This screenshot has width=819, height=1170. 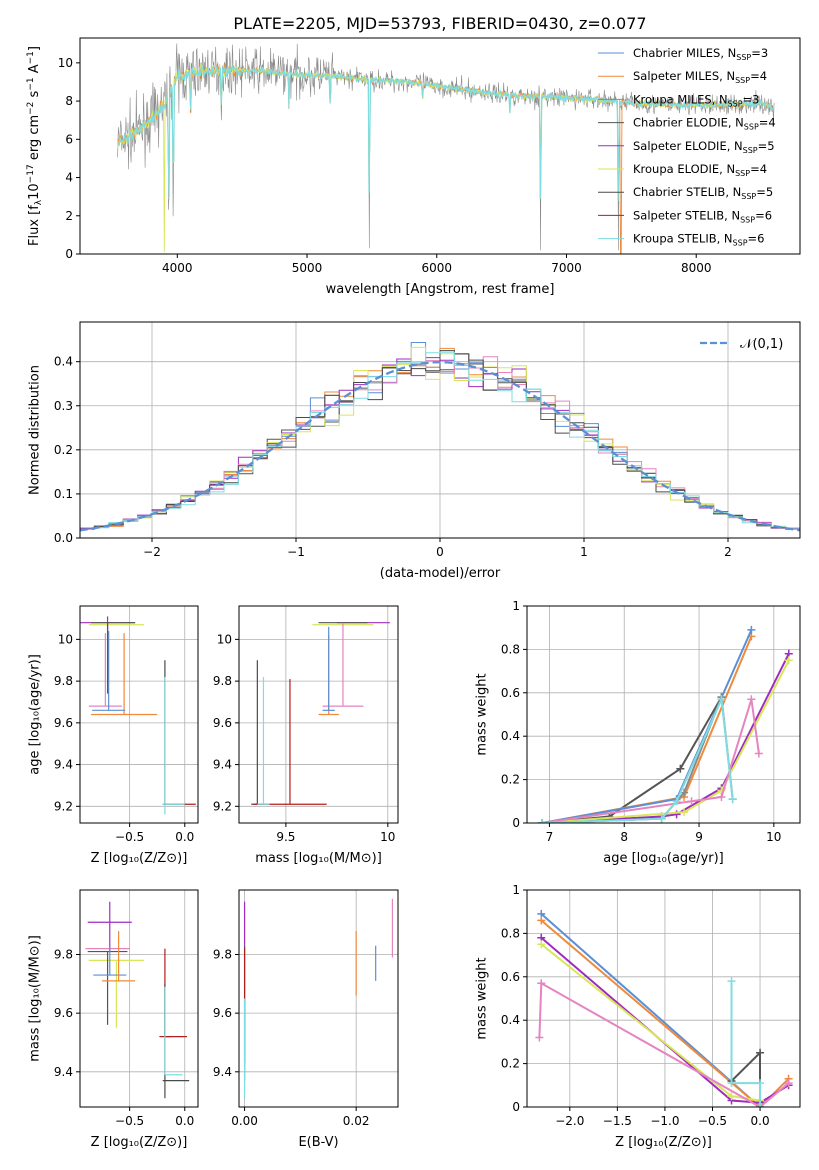 What do you see at coordinates (296, 552) in the screenshot?
I see `x-tick-label: −1` at bounding box center [296, 552].